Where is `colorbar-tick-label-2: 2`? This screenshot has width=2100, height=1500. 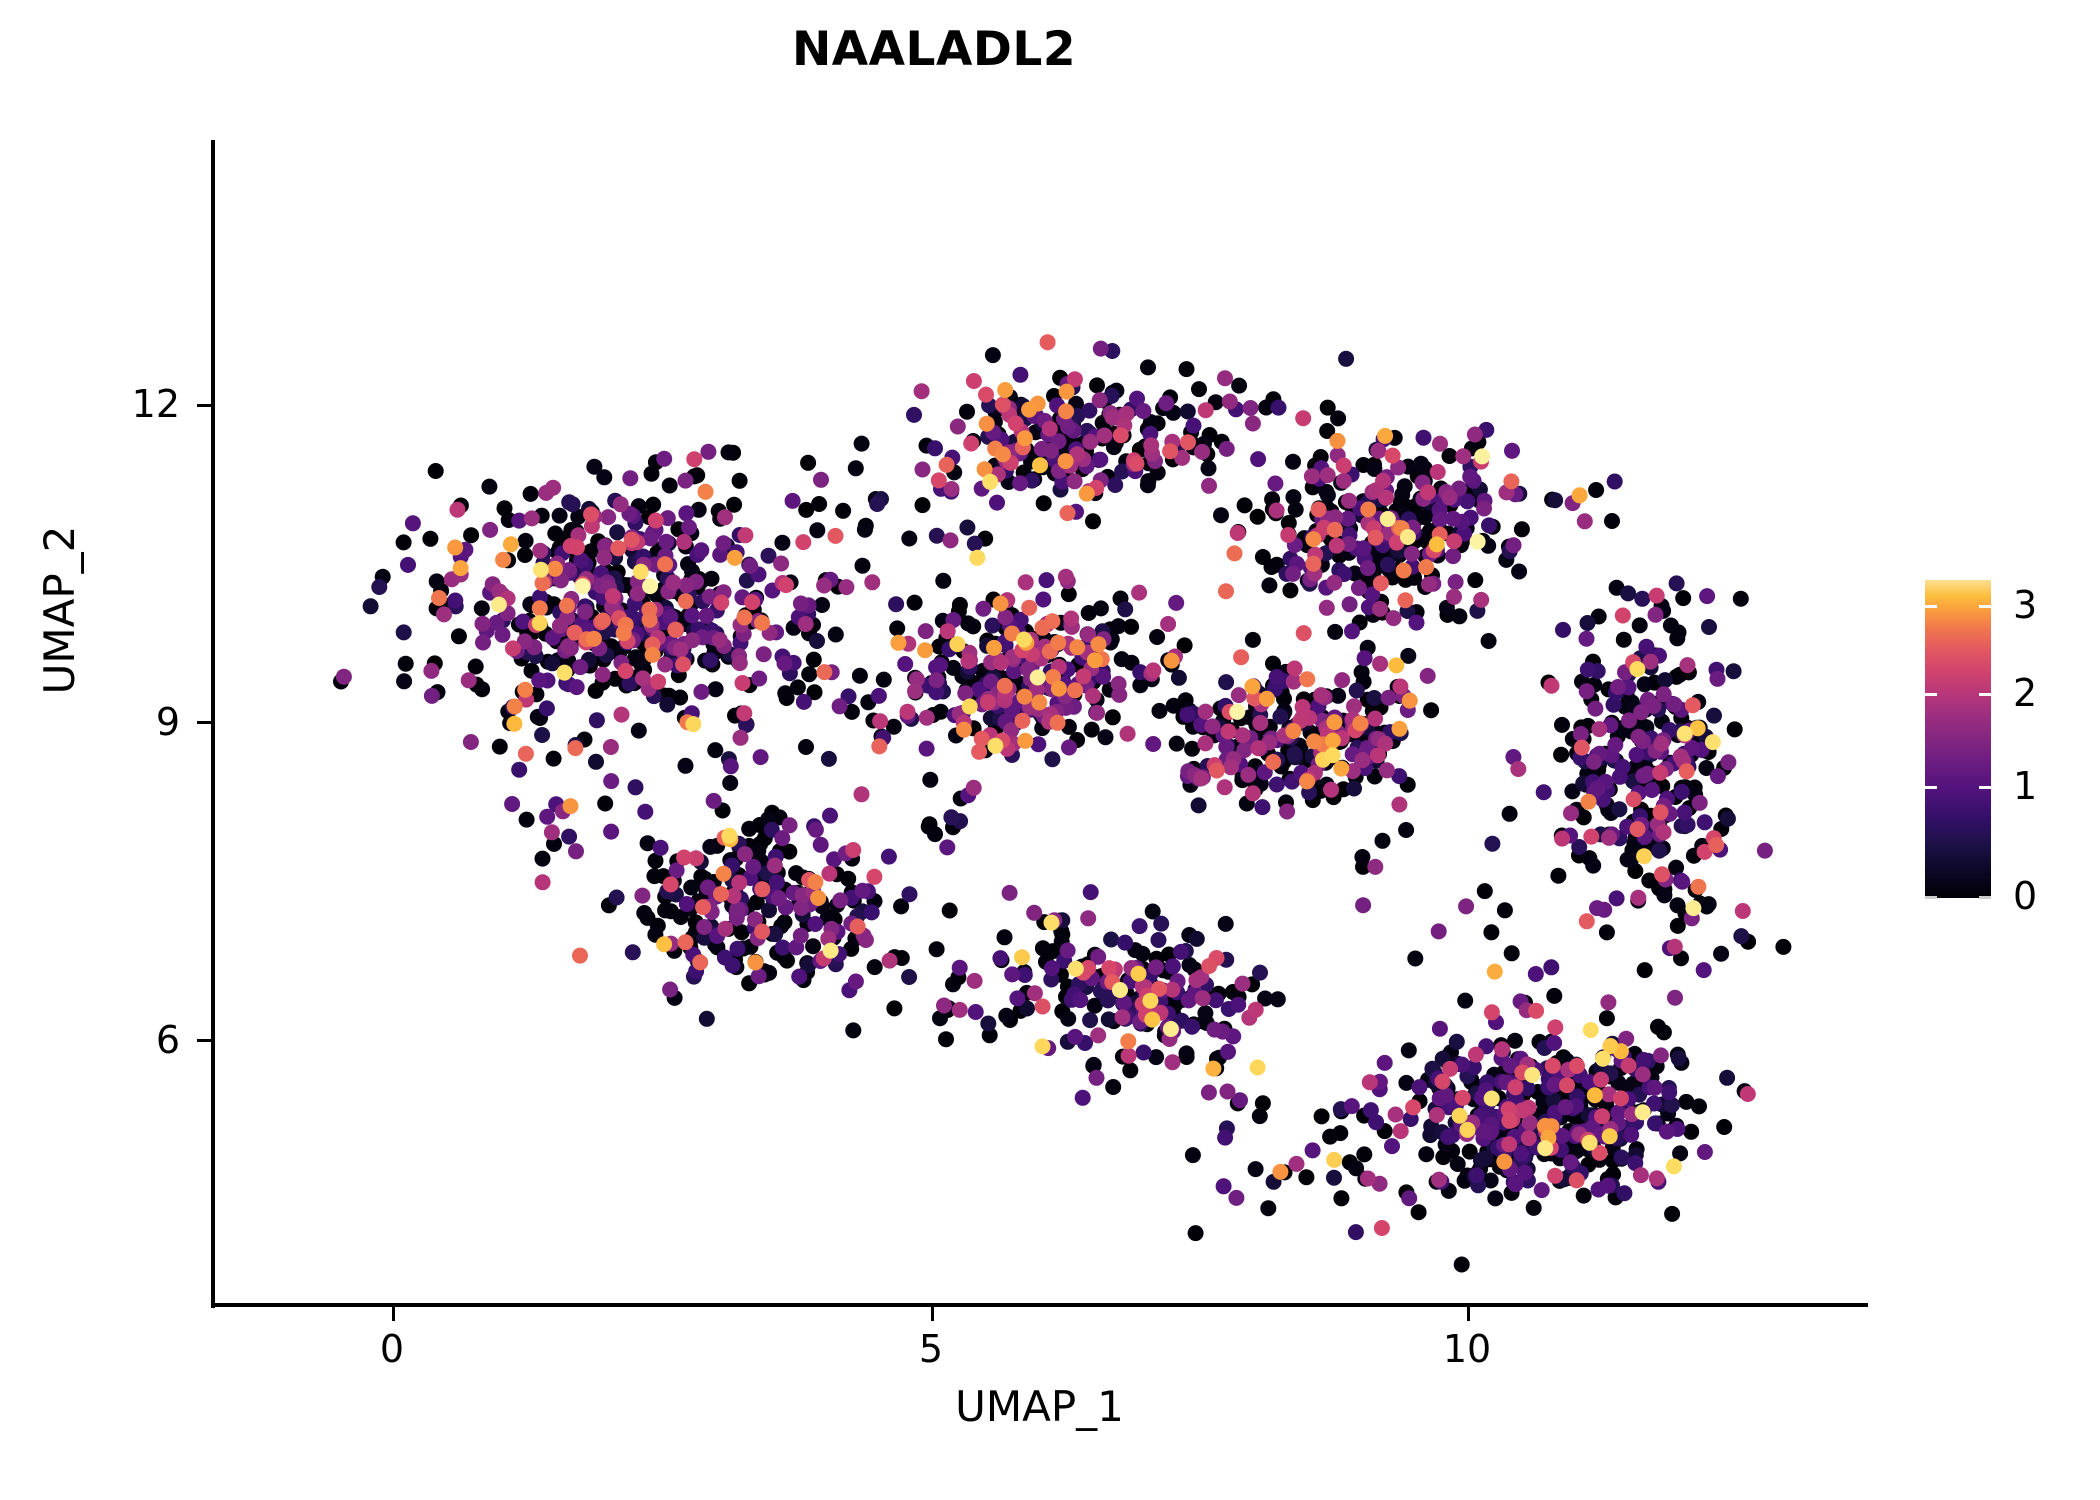
colorbar-tick-label-2: 2 is located at coordinates (2025, 693).